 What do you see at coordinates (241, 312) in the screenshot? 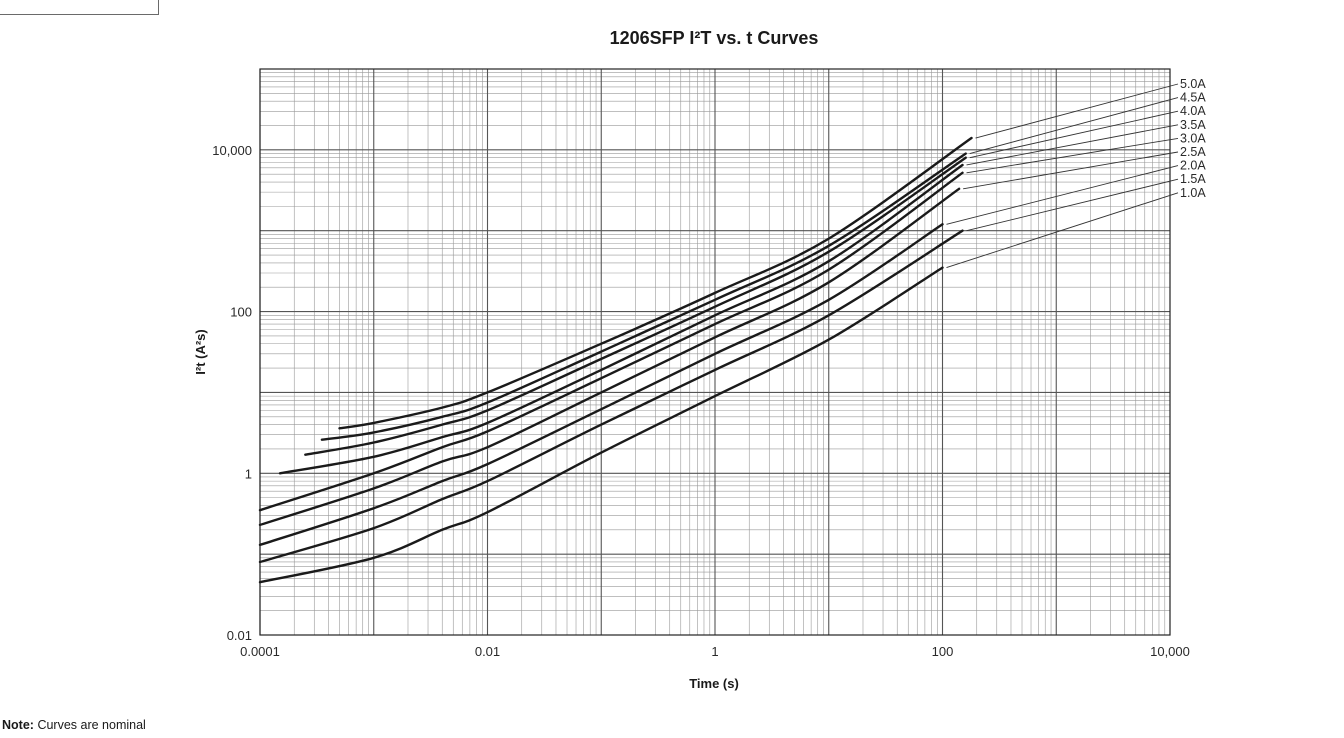
I see `y-tick-label: 100` at bounding box center [241, 312].